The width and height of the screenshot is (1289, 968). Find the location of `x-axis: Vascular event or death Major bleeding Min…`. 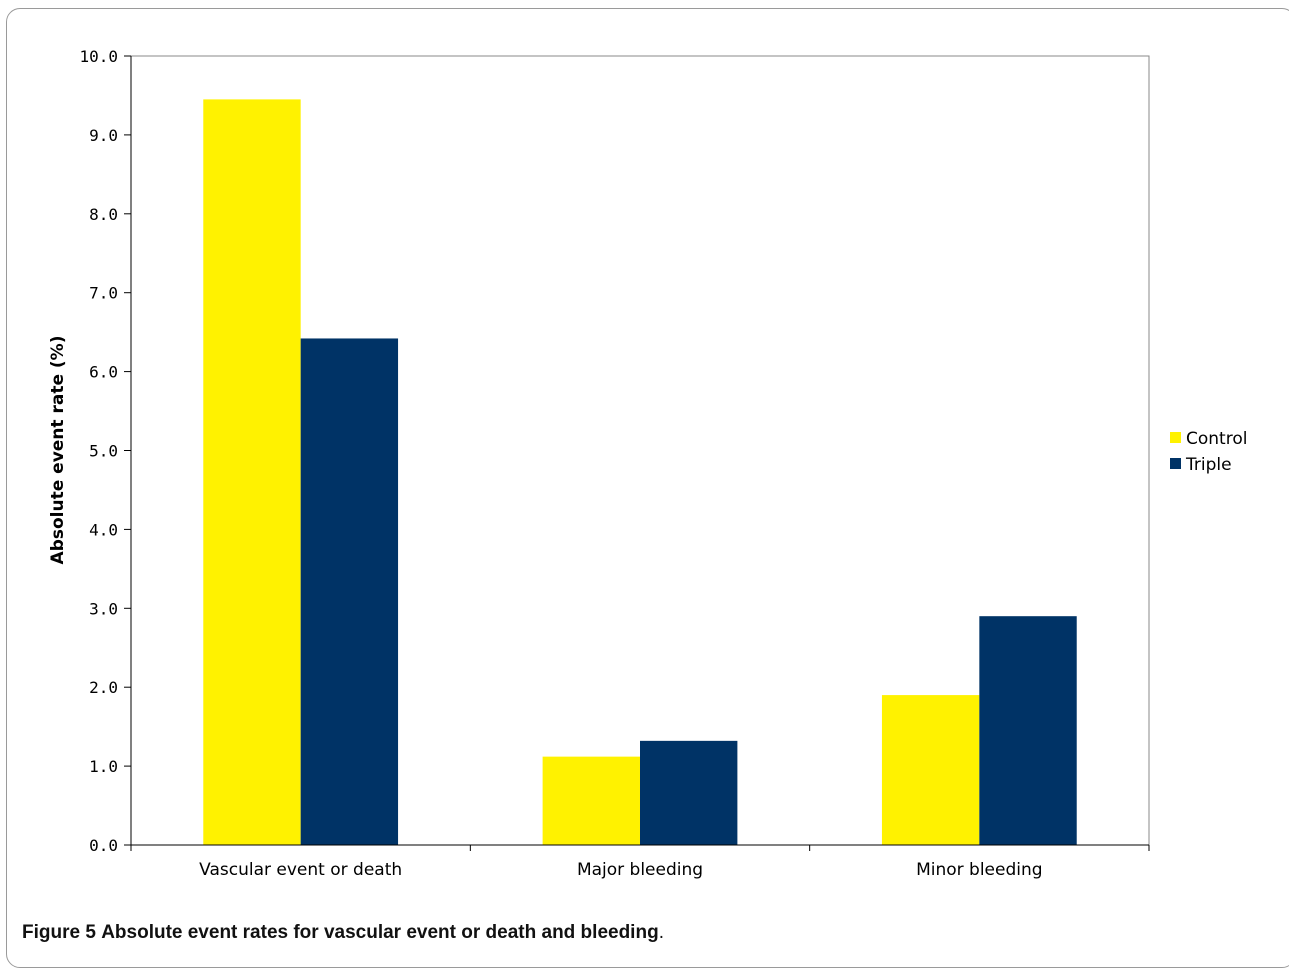

x-axis: Vascular event or death Major bleeding Min… is located at coordinates (640, 862).